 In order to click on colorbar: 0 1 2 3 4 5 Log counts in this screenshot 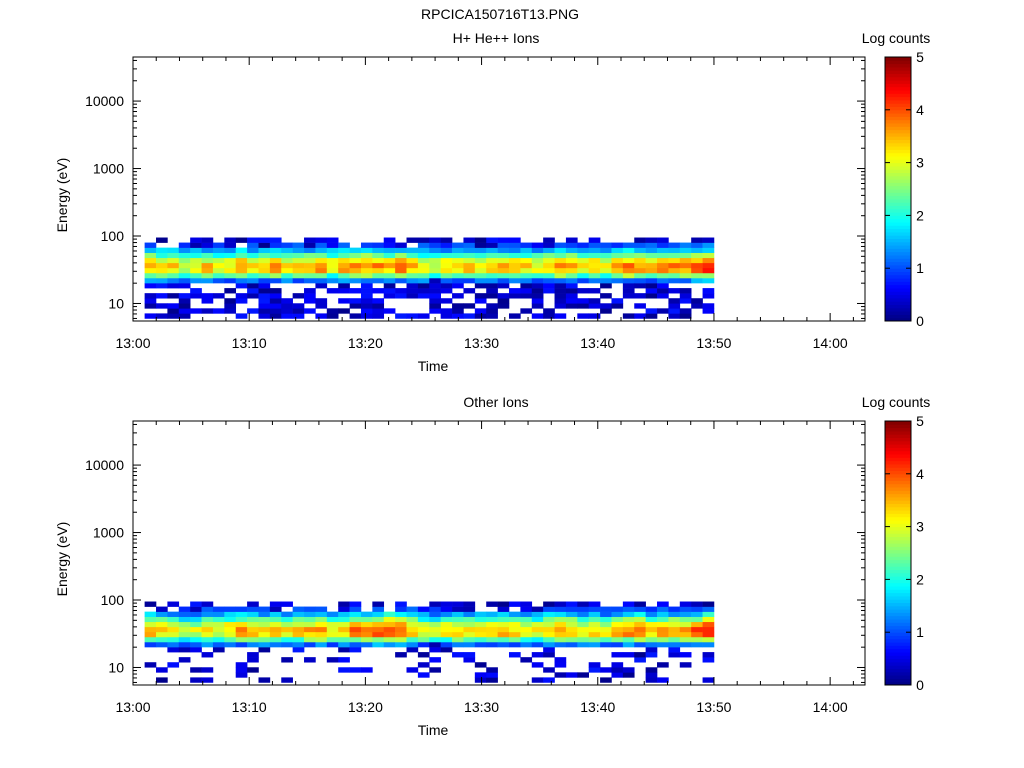, I will do `click(896, 179)`.